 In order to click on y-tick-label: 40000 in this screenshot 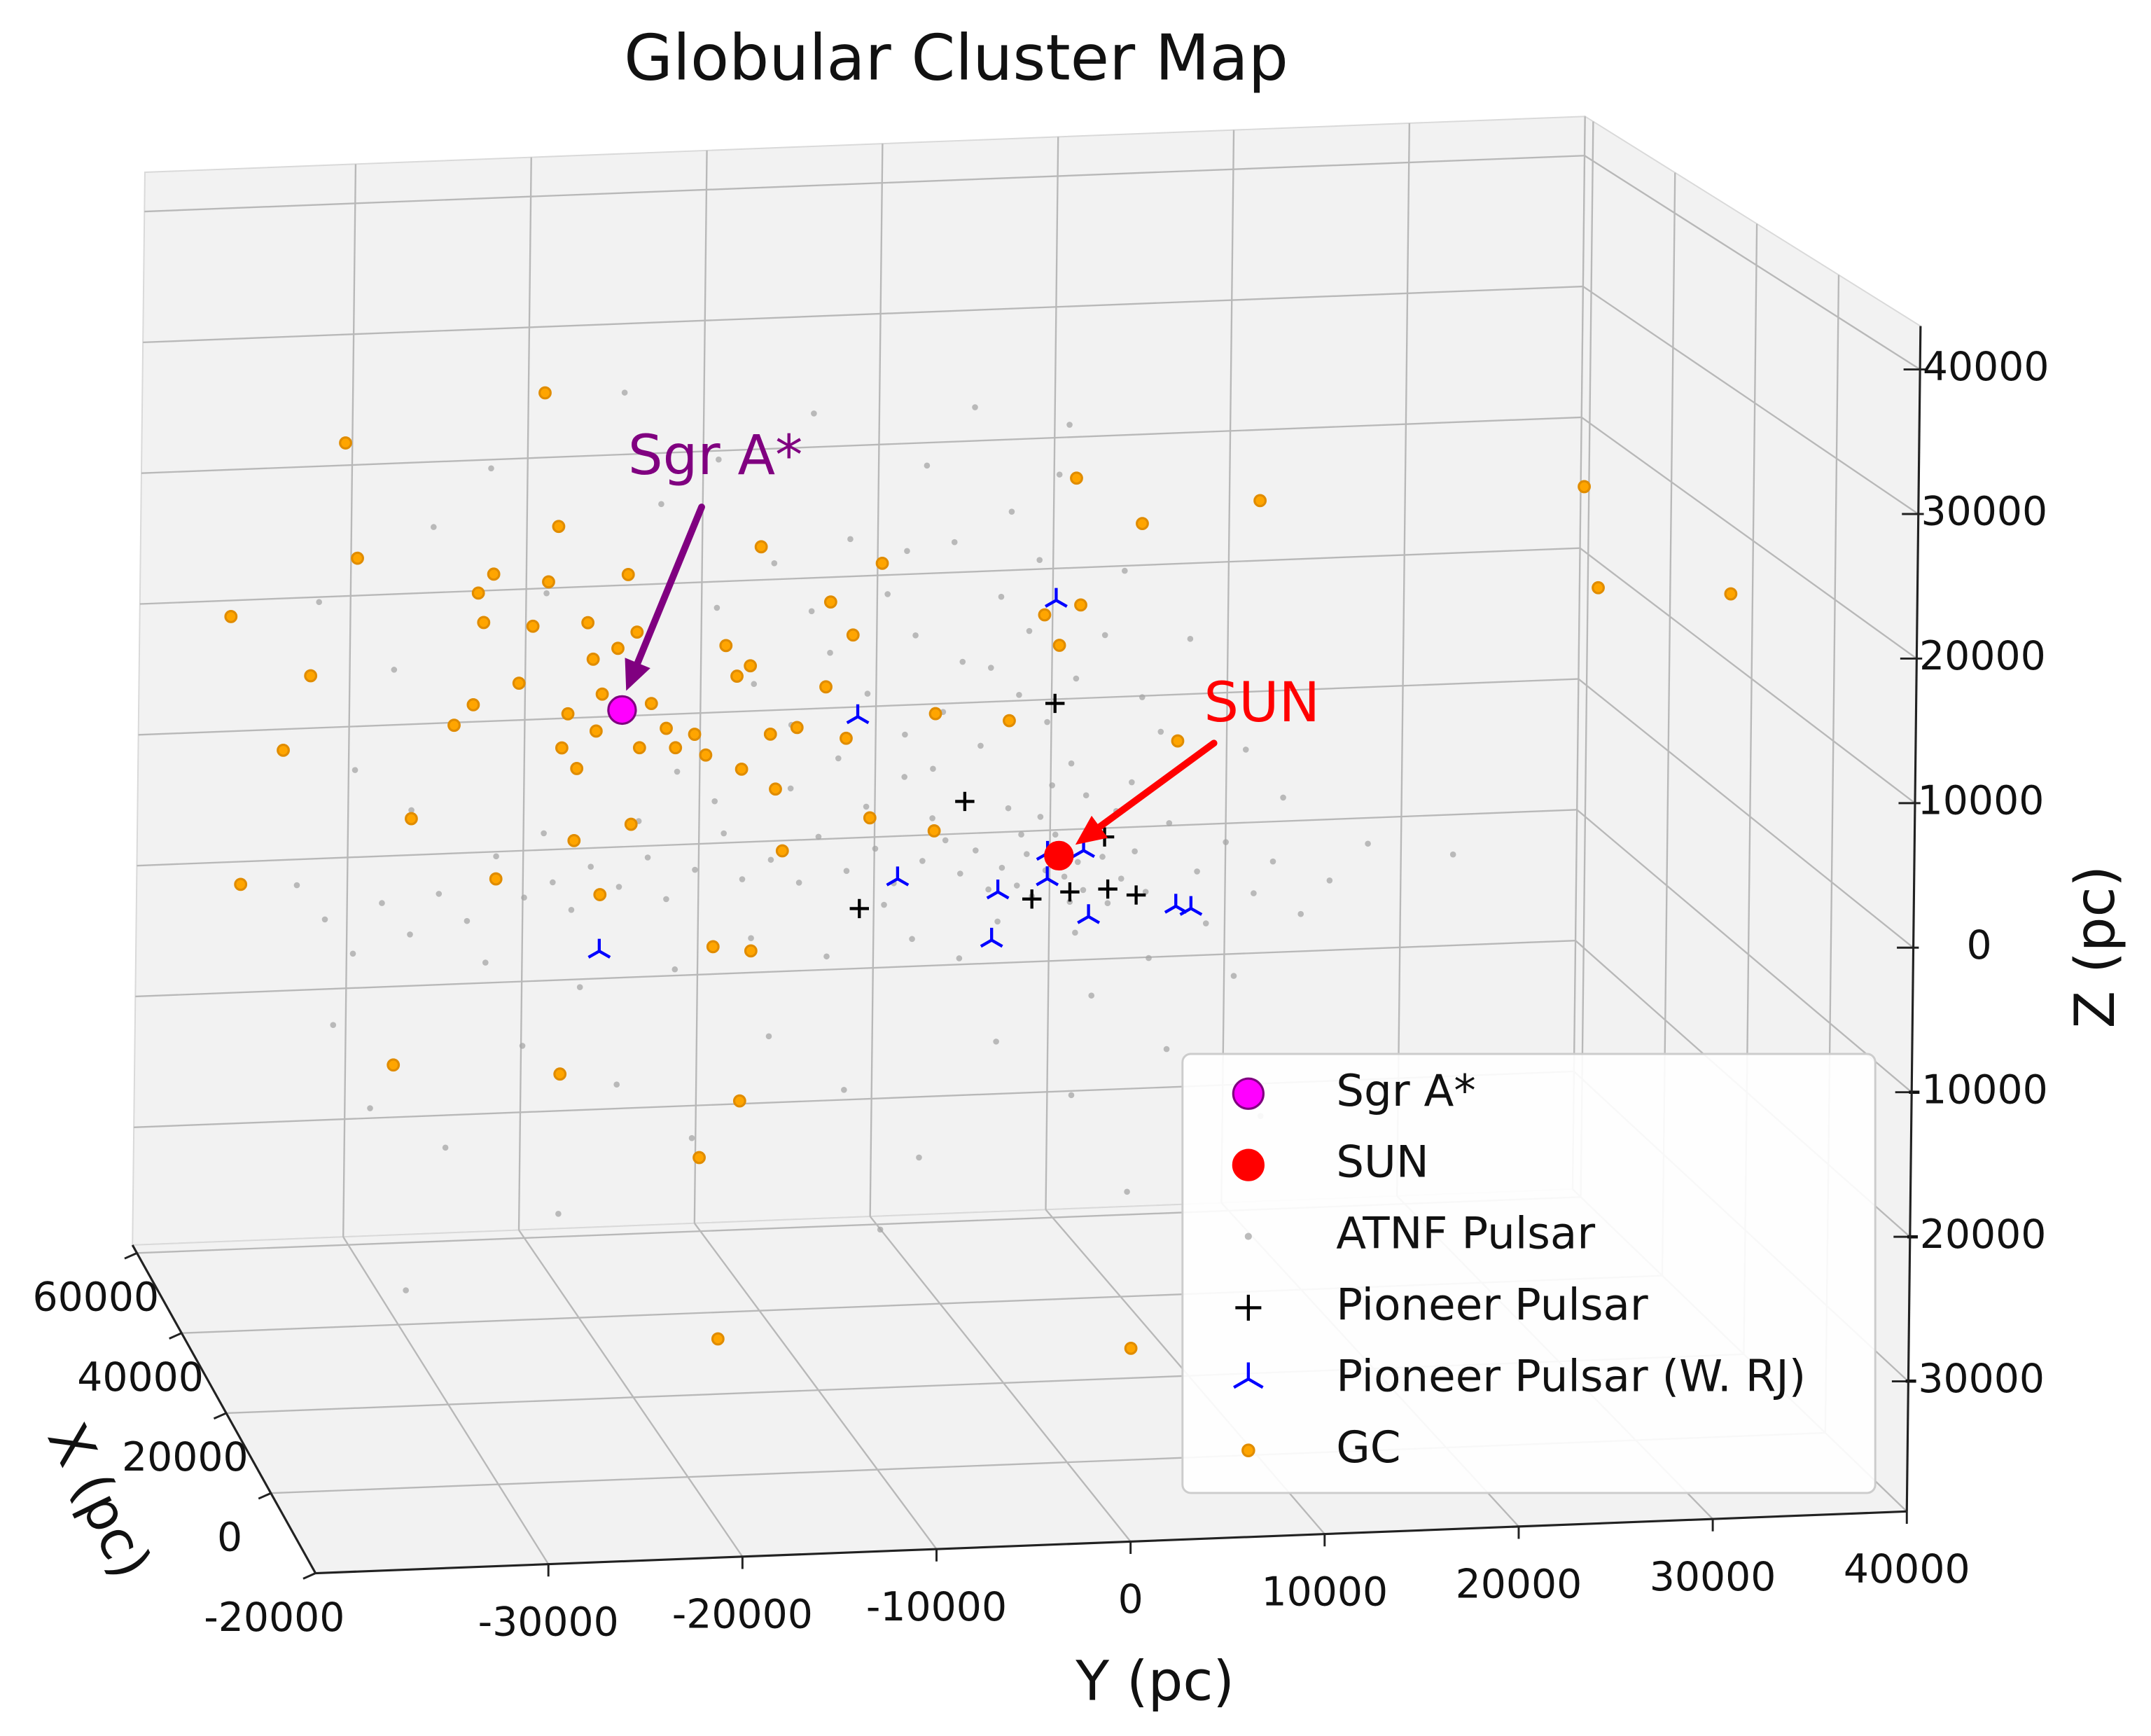, I will do `click(1907, 1569)`.